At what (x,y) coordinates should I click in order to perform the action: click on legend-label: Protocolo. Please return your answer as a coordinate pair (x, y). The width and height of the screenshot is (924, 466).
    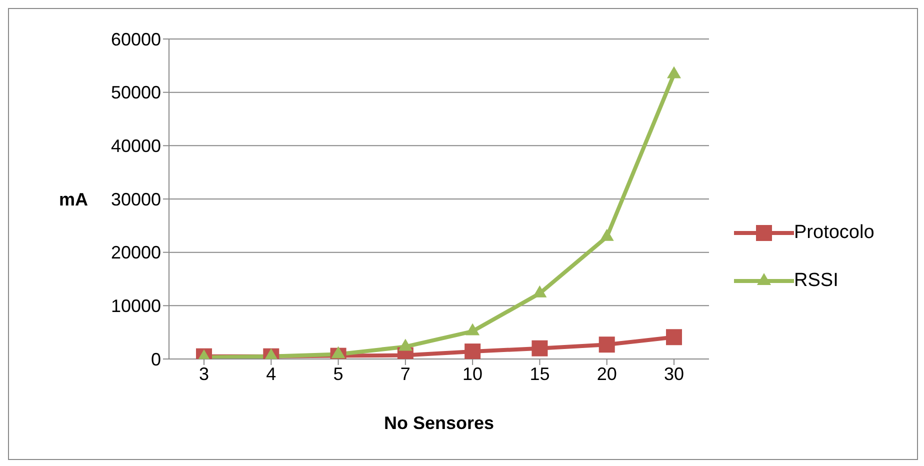
    Looking at the image, I should click on (834, 233).